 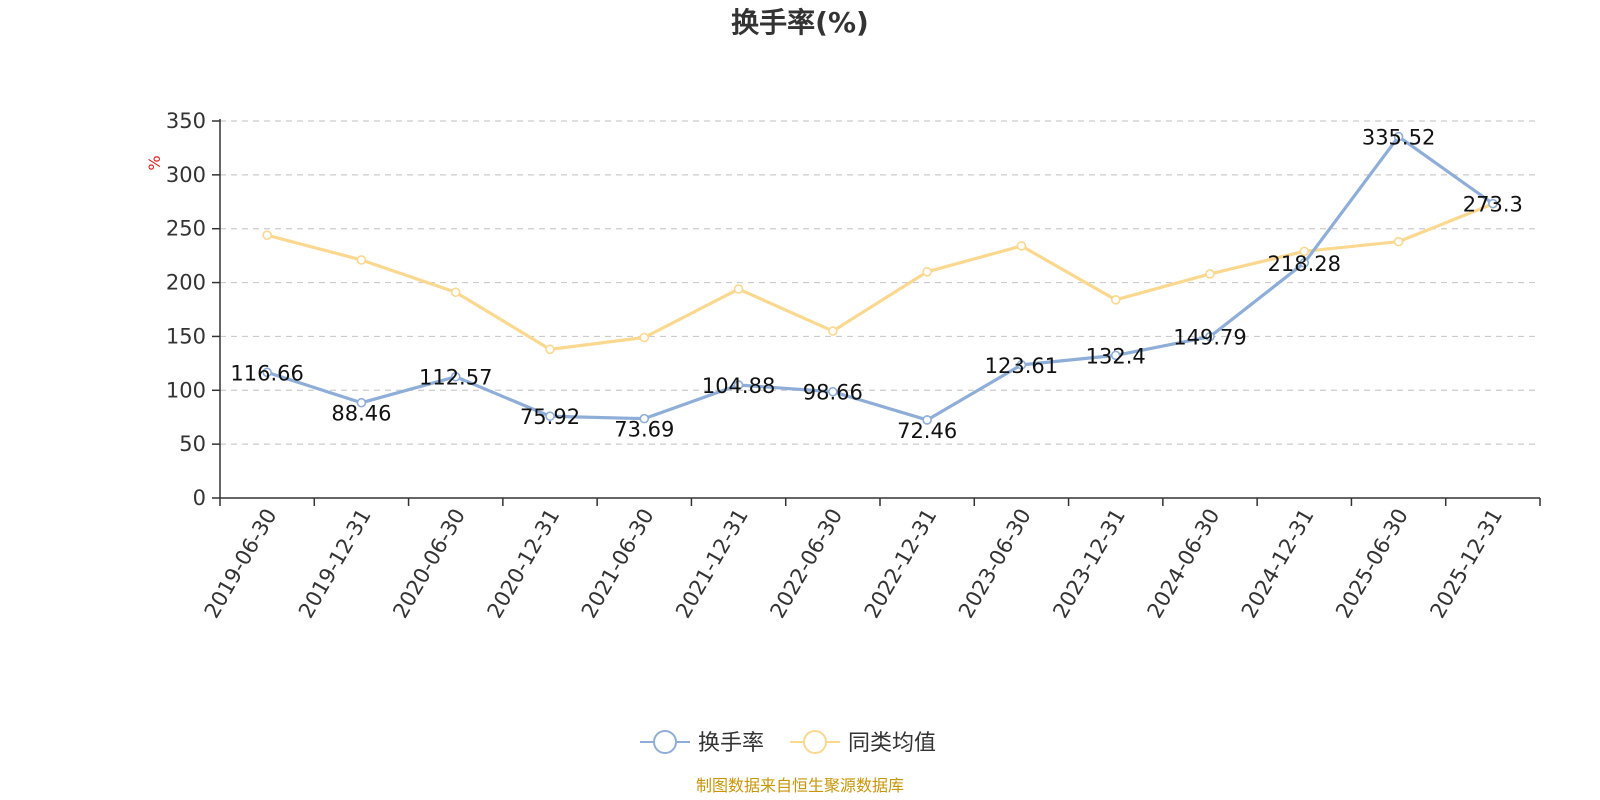 What do you see at coordinates (927, 431) in the screenshot?
I see `data-label: 72.46` at bounding box center [927, 431].